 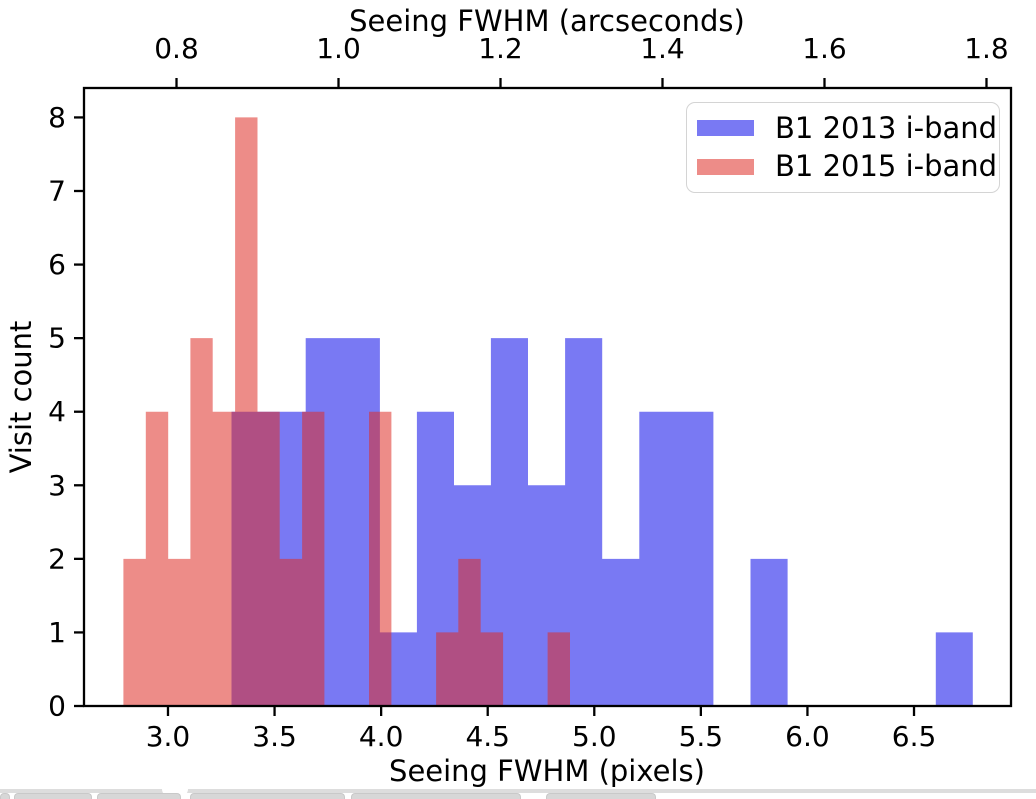 What do you see at coordinates (168, 736) in the screenshot?
I see `x-tick-label-bottom: 3.0` at bounding box center [168, 736].